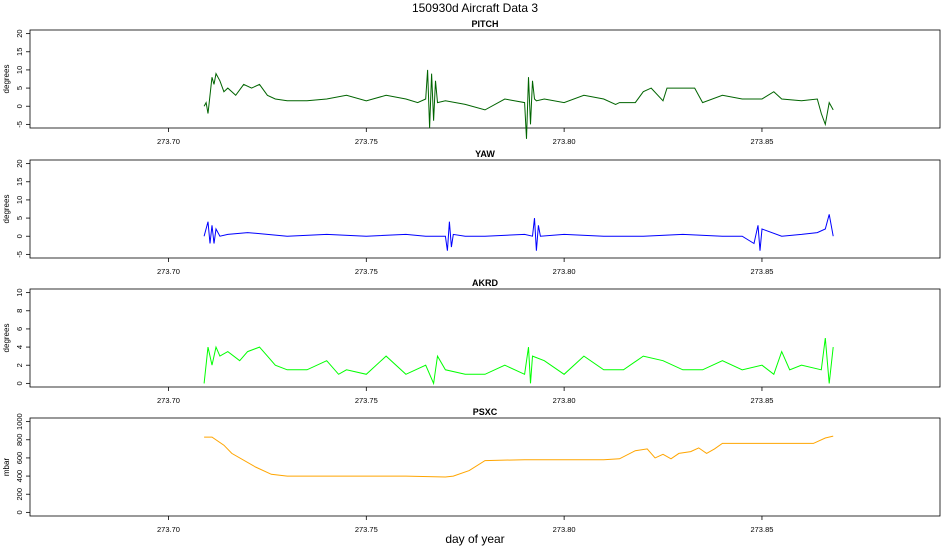  I want to click on x-axis-label: day of year, so click(474, 539).